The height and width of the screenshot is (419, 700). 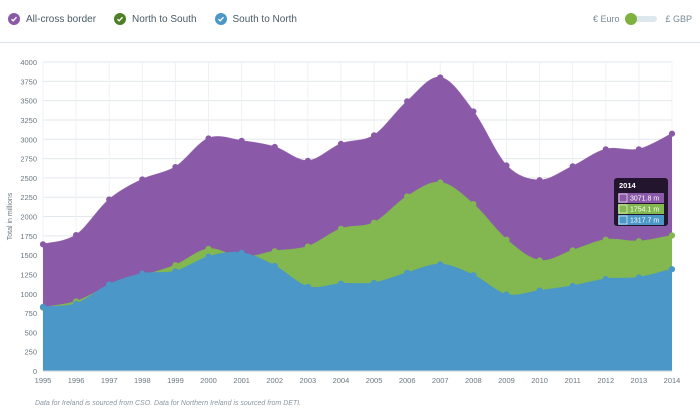 I want to click on legend-item-south-to-north: South to North, so click(x=255, y=19).